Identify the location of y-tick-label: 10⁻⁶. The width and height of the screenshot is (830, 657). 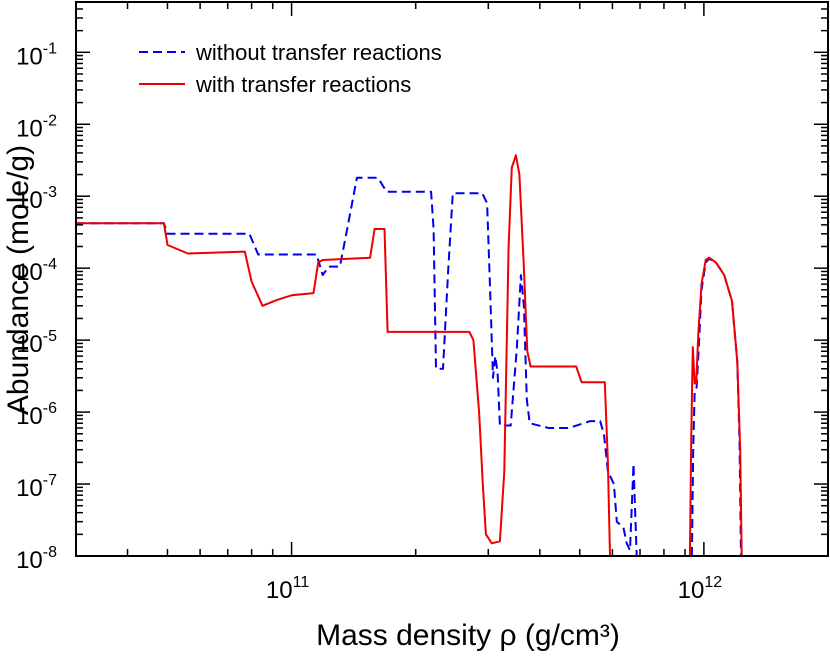
(36, 415).